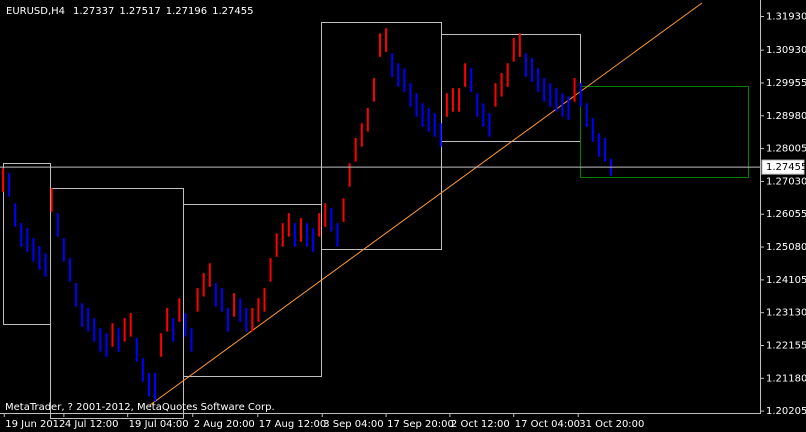  I want to click on last-price-label: 1.27455, so click(786, 167).